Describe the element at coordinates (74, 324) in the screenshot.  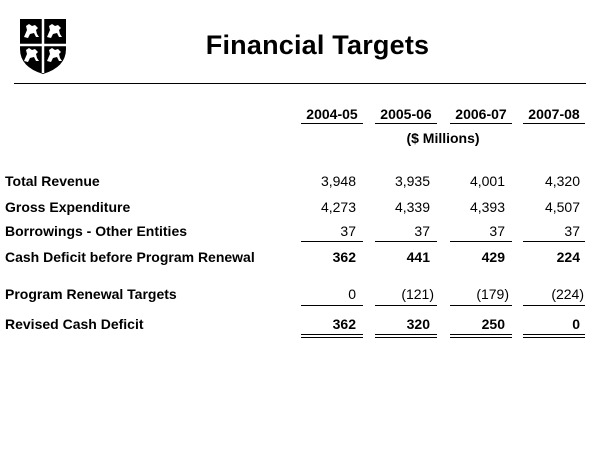
I see `row-label-revised-cash-deficit: Revised Cash Deficit` at that location.